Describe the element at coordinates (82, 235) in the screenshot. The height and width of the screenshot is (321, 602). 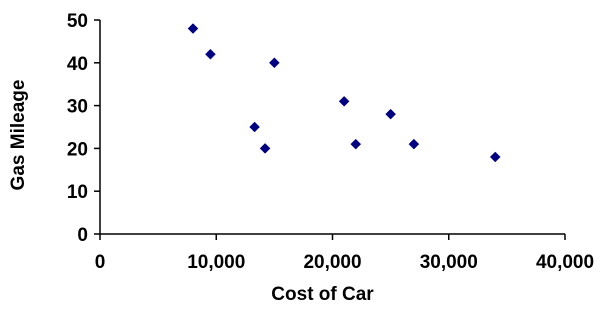
I see `y-tick-label: 0` at that location.